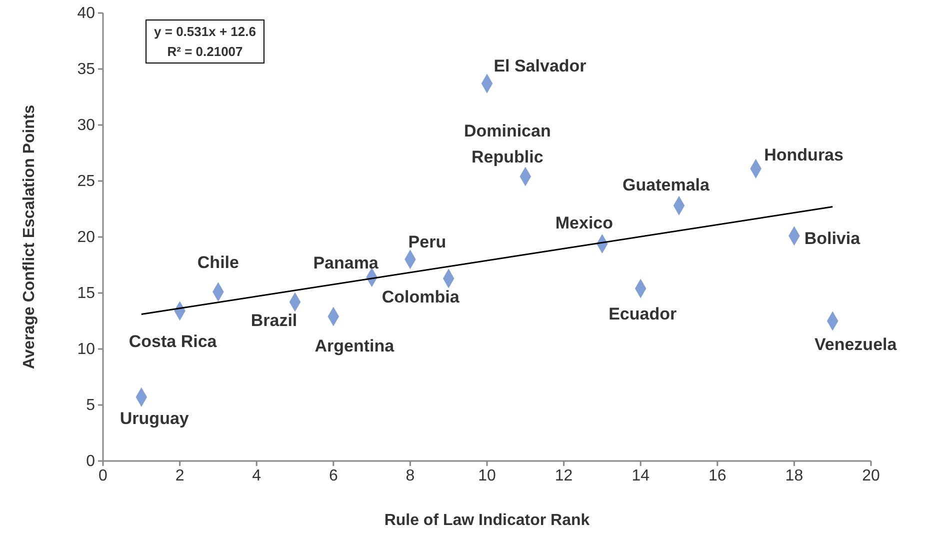 The width and height of the screenshot is (926, 547). I want to click on y-tick-label: 20, so click(86, 237).